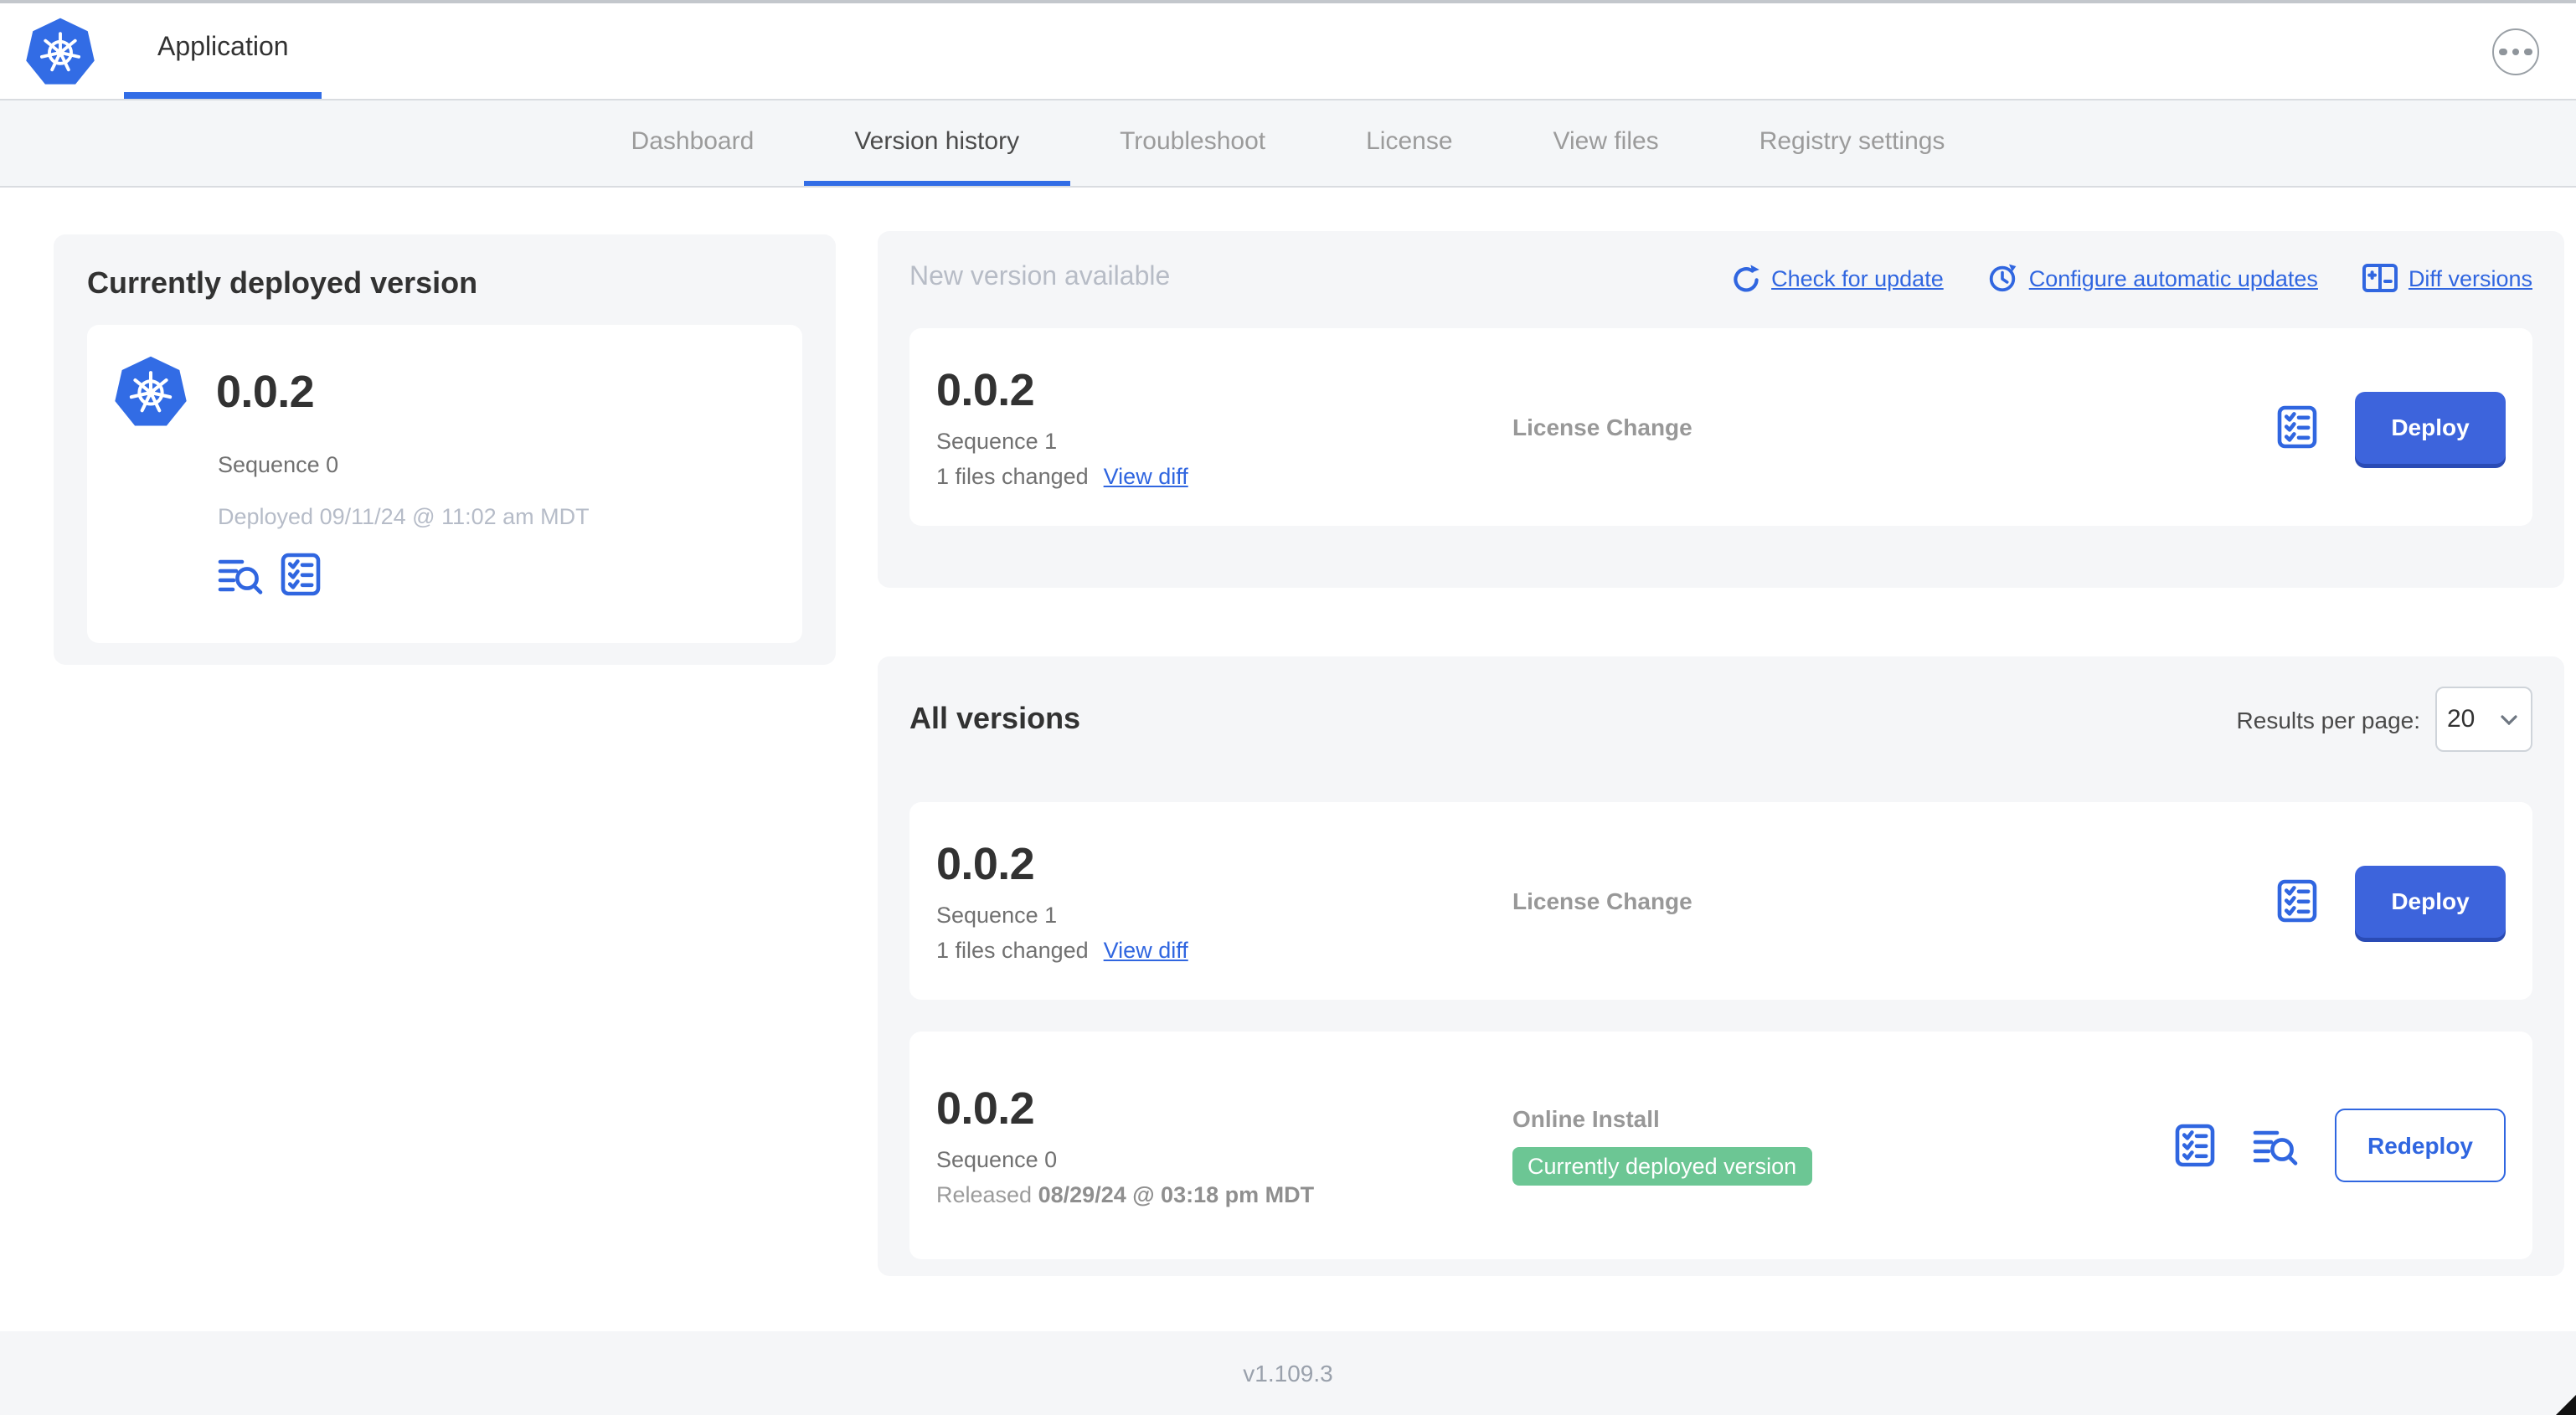  Describe the element at coordinates (2483, 719) in the screenshot. I see `results-per-page-select: 20` at that location.